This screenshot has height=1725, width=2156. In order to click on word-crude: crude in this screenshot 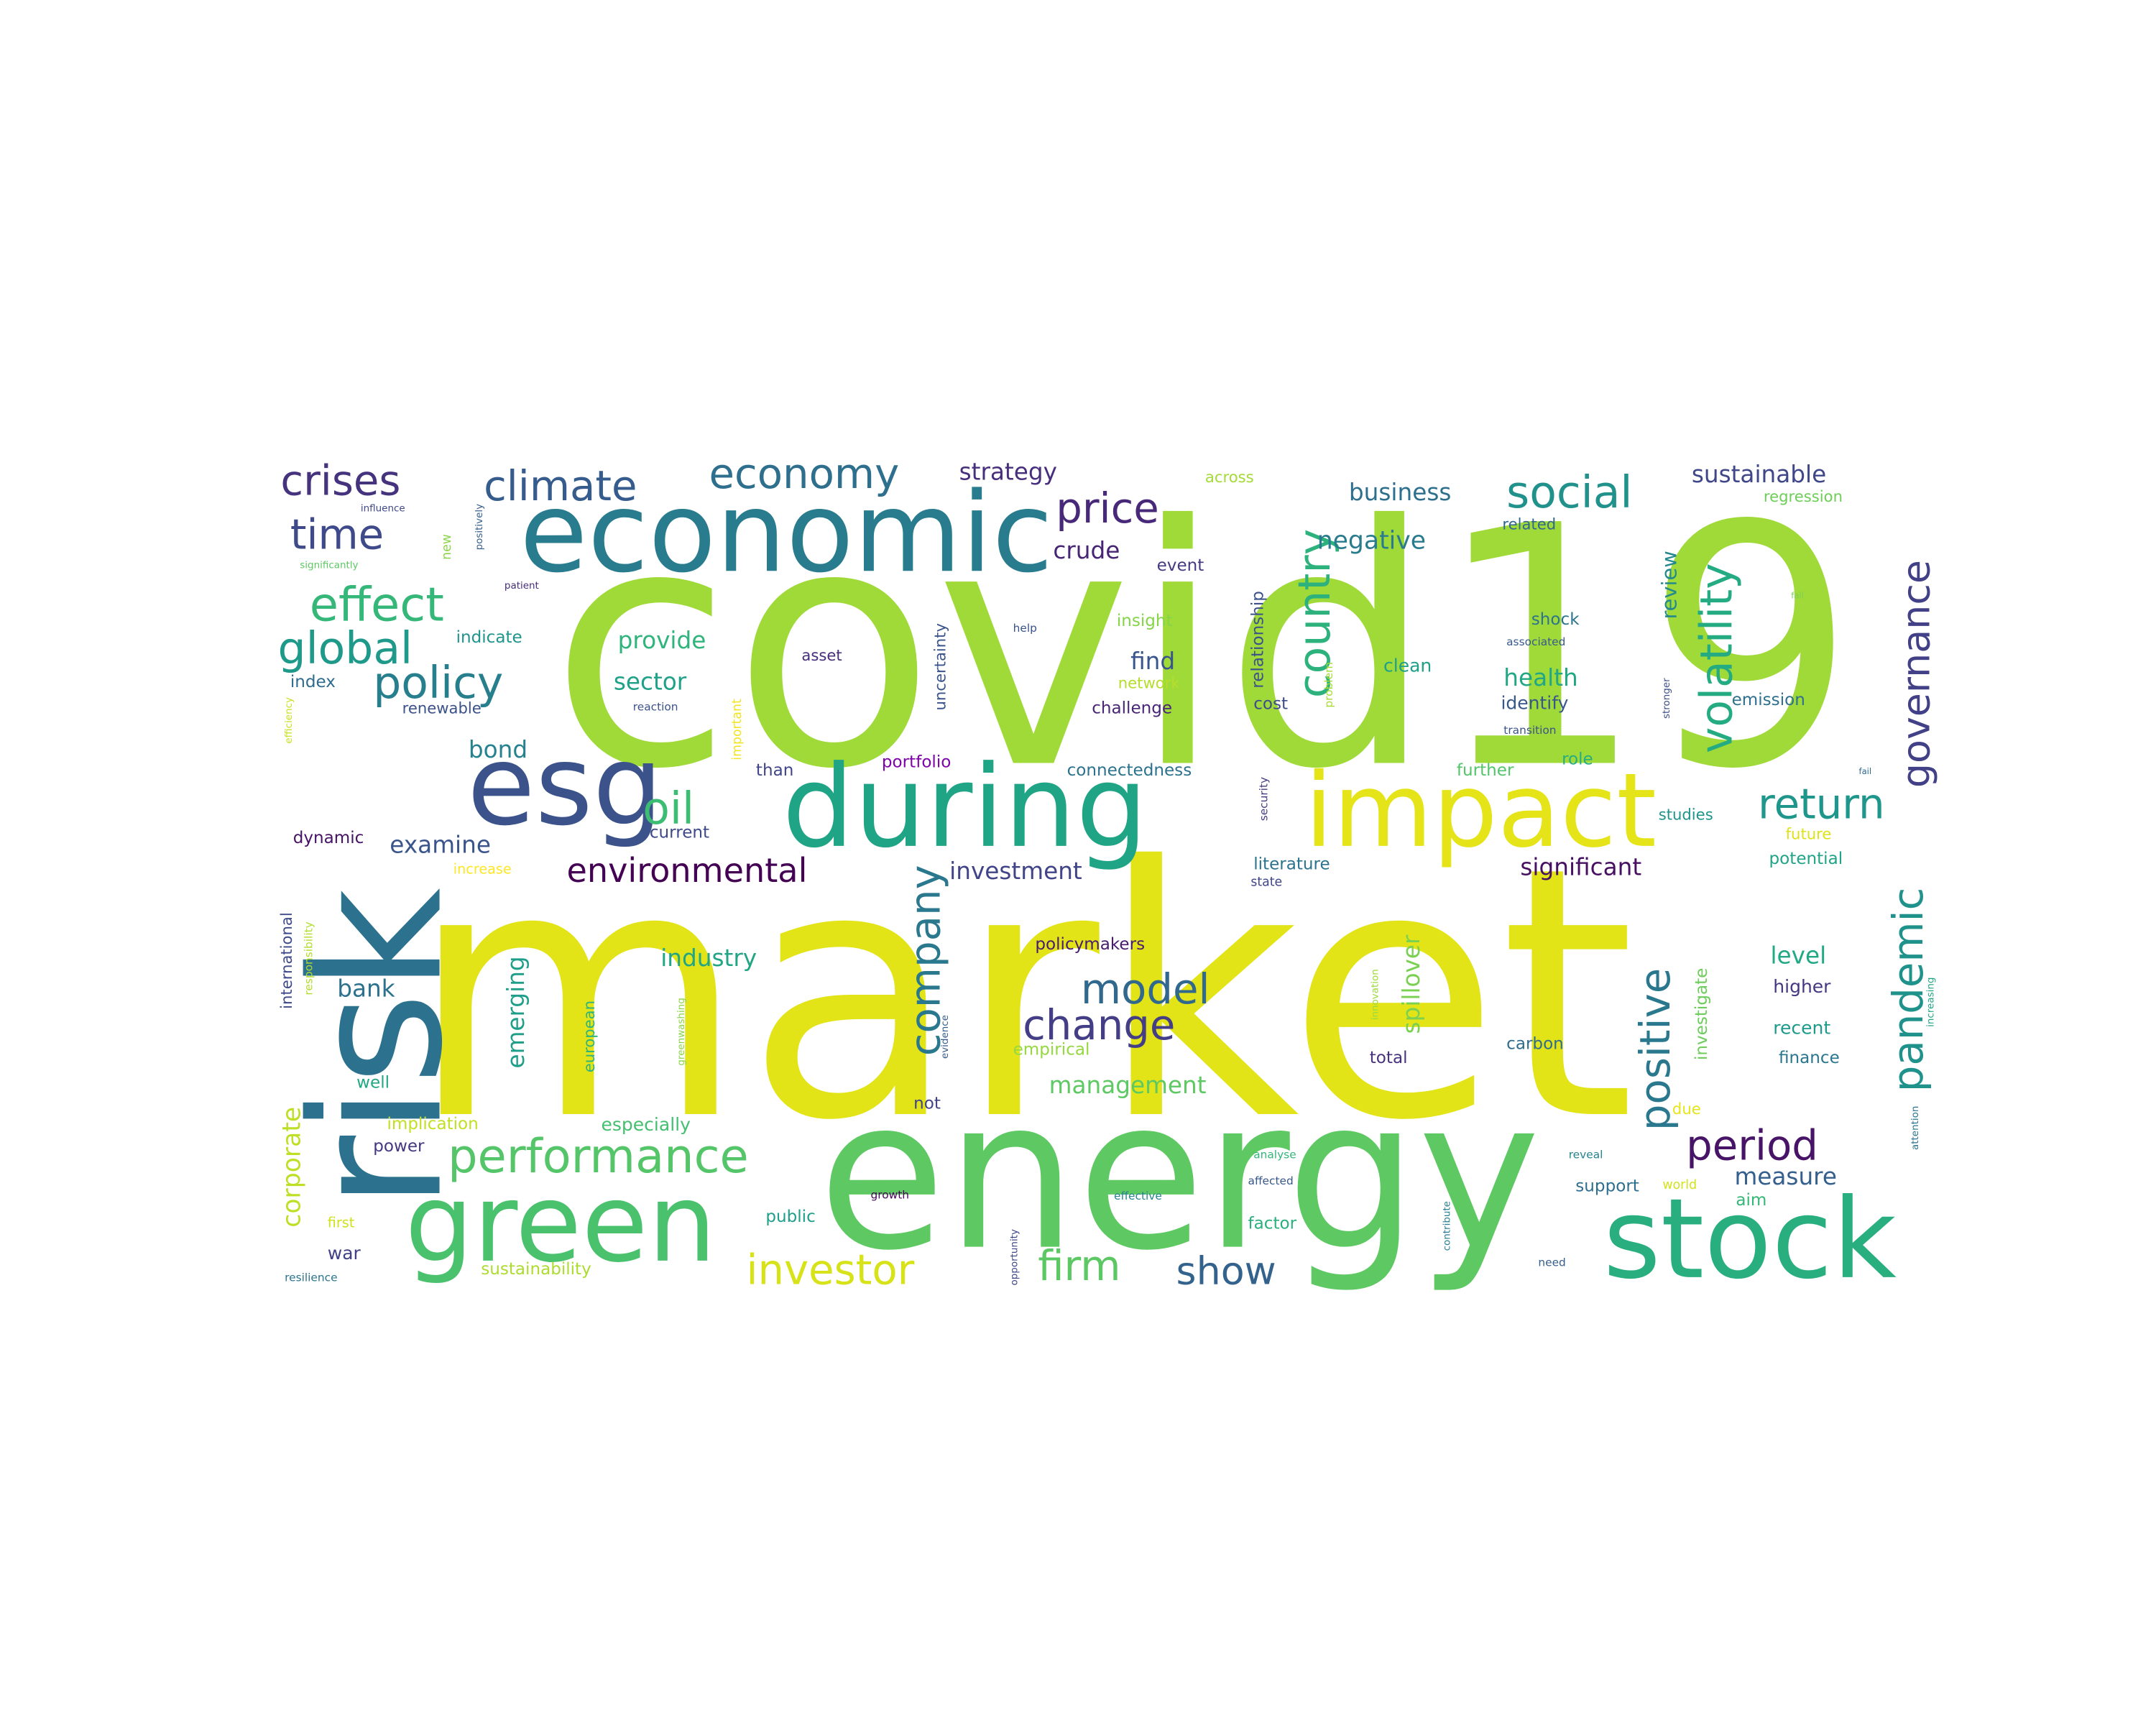, I will do `click(1086, 550)`.